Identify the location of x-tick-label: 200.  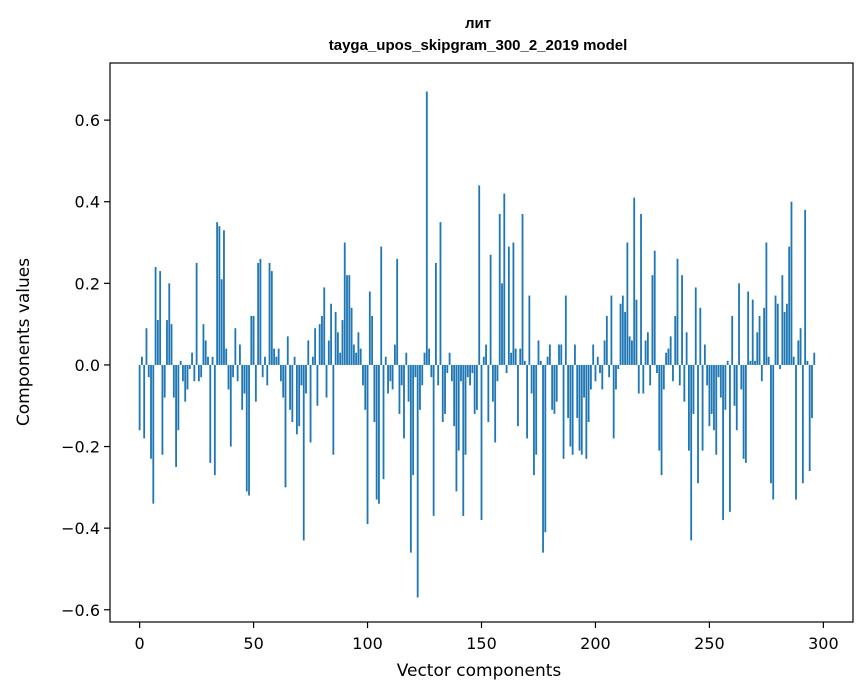
(595, 643).